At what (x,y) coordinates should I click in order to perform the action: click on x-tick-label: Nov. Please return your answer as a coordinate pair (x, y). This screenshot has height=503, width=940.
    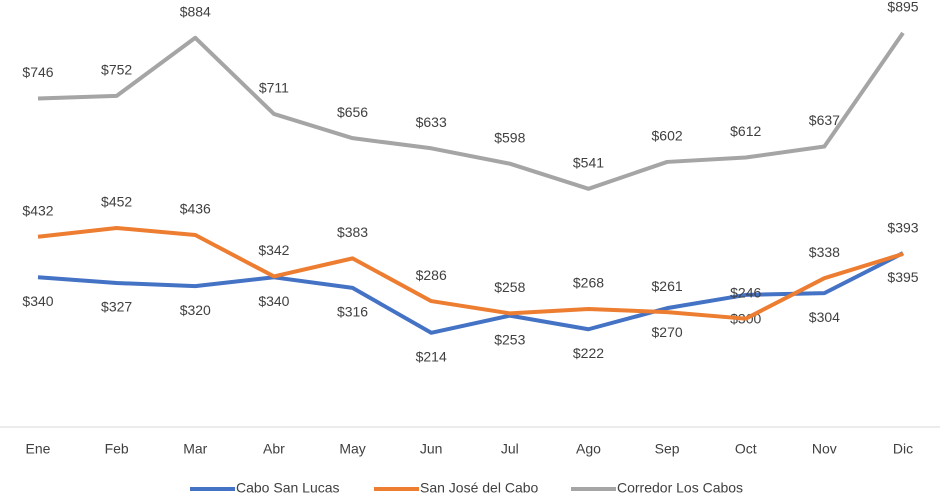
    Looking at the image, I should click on (824, 449).